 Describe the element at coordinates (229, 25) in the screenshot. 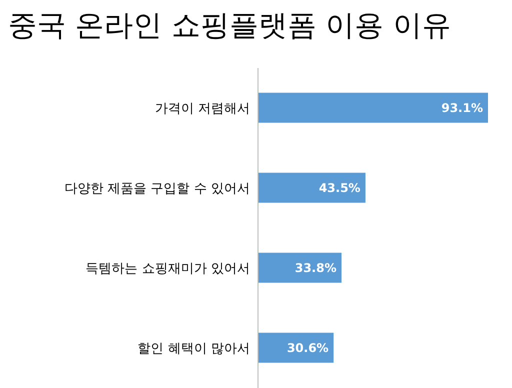

I see `chart-title: 중국 온라인 쇼핑플랫폼 이용 이유` at that location.